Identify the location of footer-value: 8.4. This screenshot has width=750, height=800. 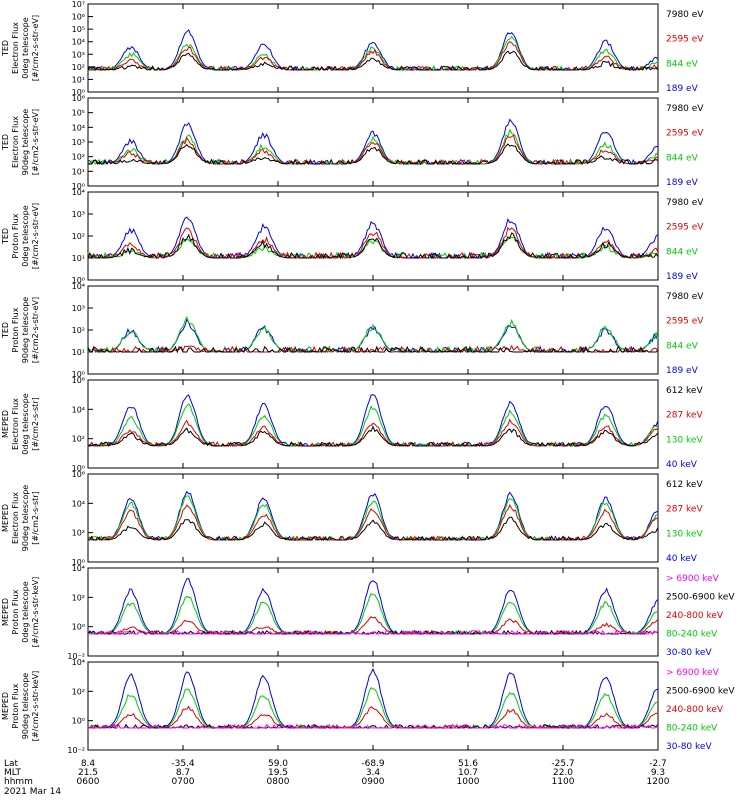
(88, 764).